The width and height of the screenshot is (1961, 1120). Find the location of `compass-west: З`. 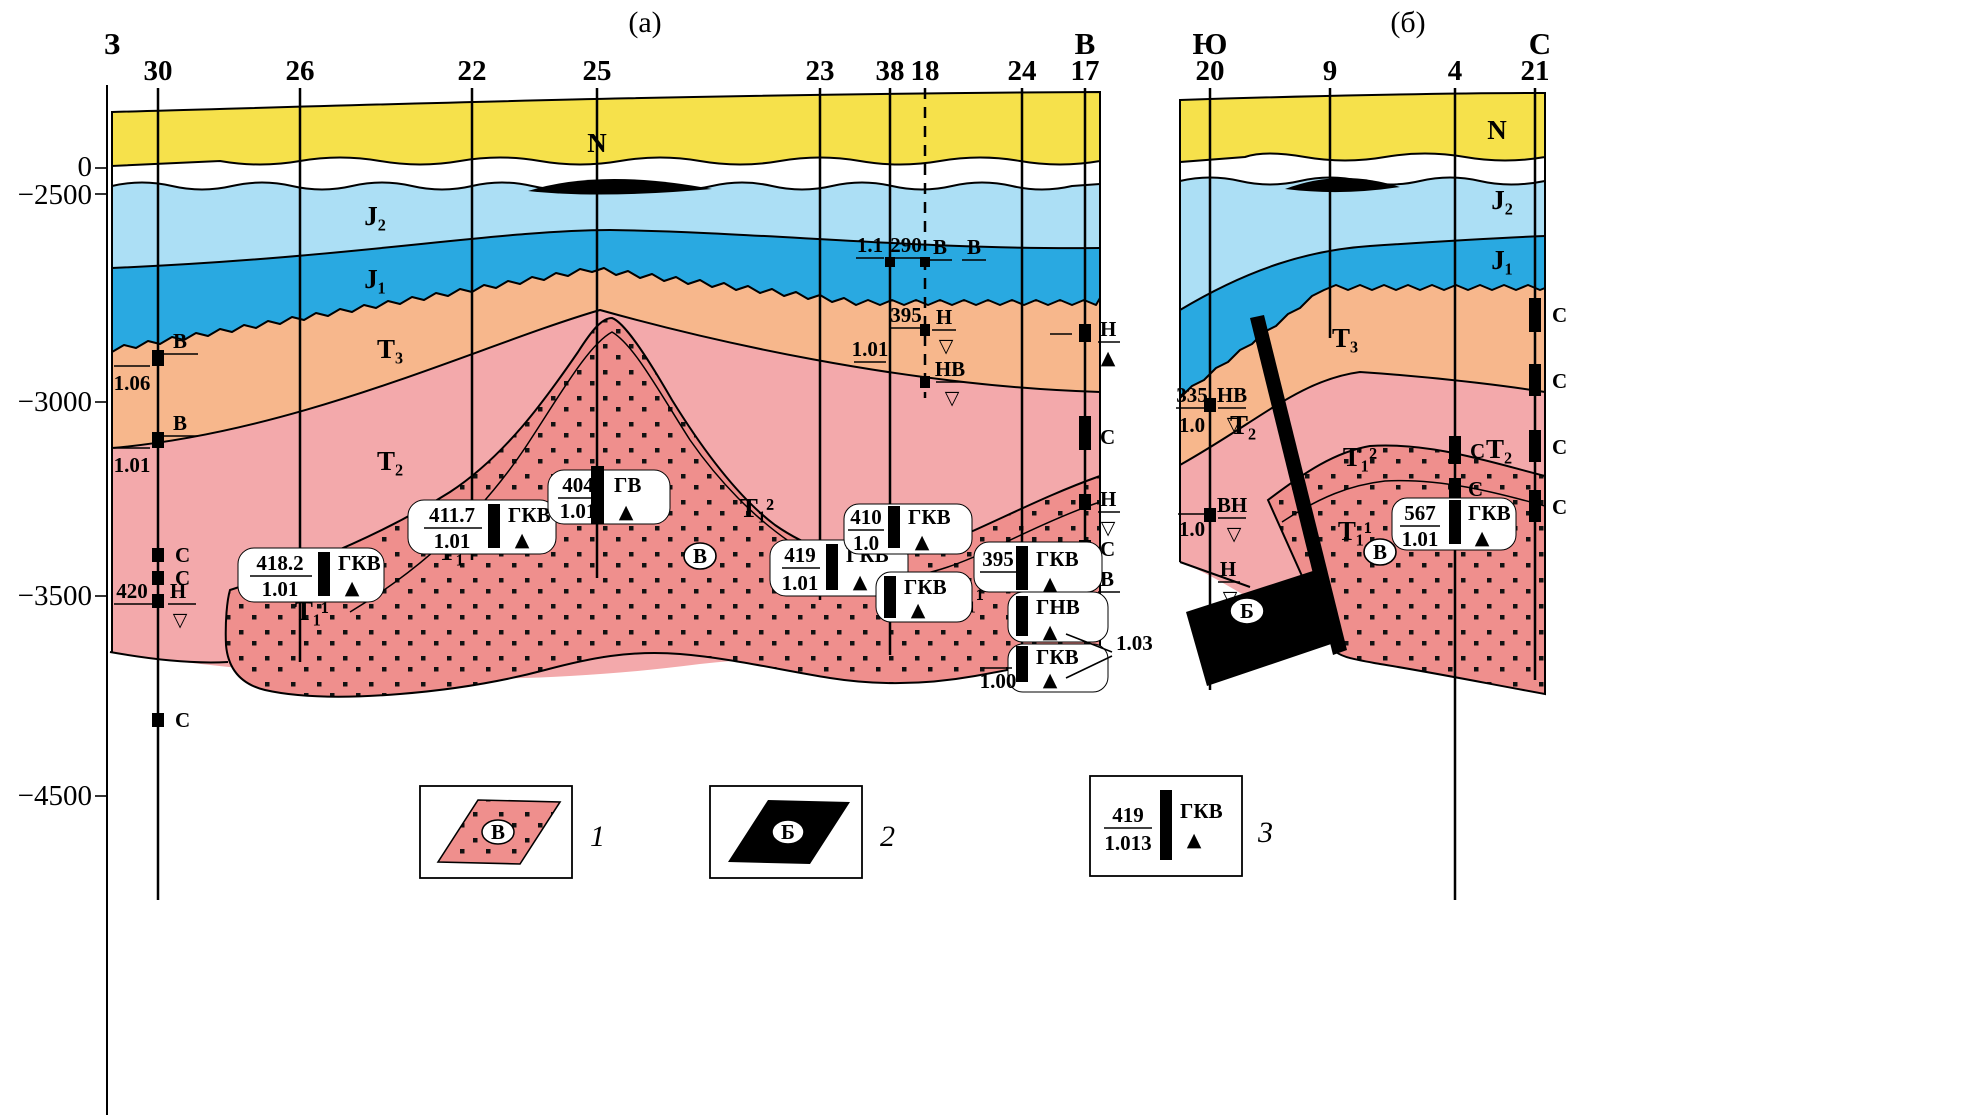

compass-west: З is located at coordinates (112, 43).